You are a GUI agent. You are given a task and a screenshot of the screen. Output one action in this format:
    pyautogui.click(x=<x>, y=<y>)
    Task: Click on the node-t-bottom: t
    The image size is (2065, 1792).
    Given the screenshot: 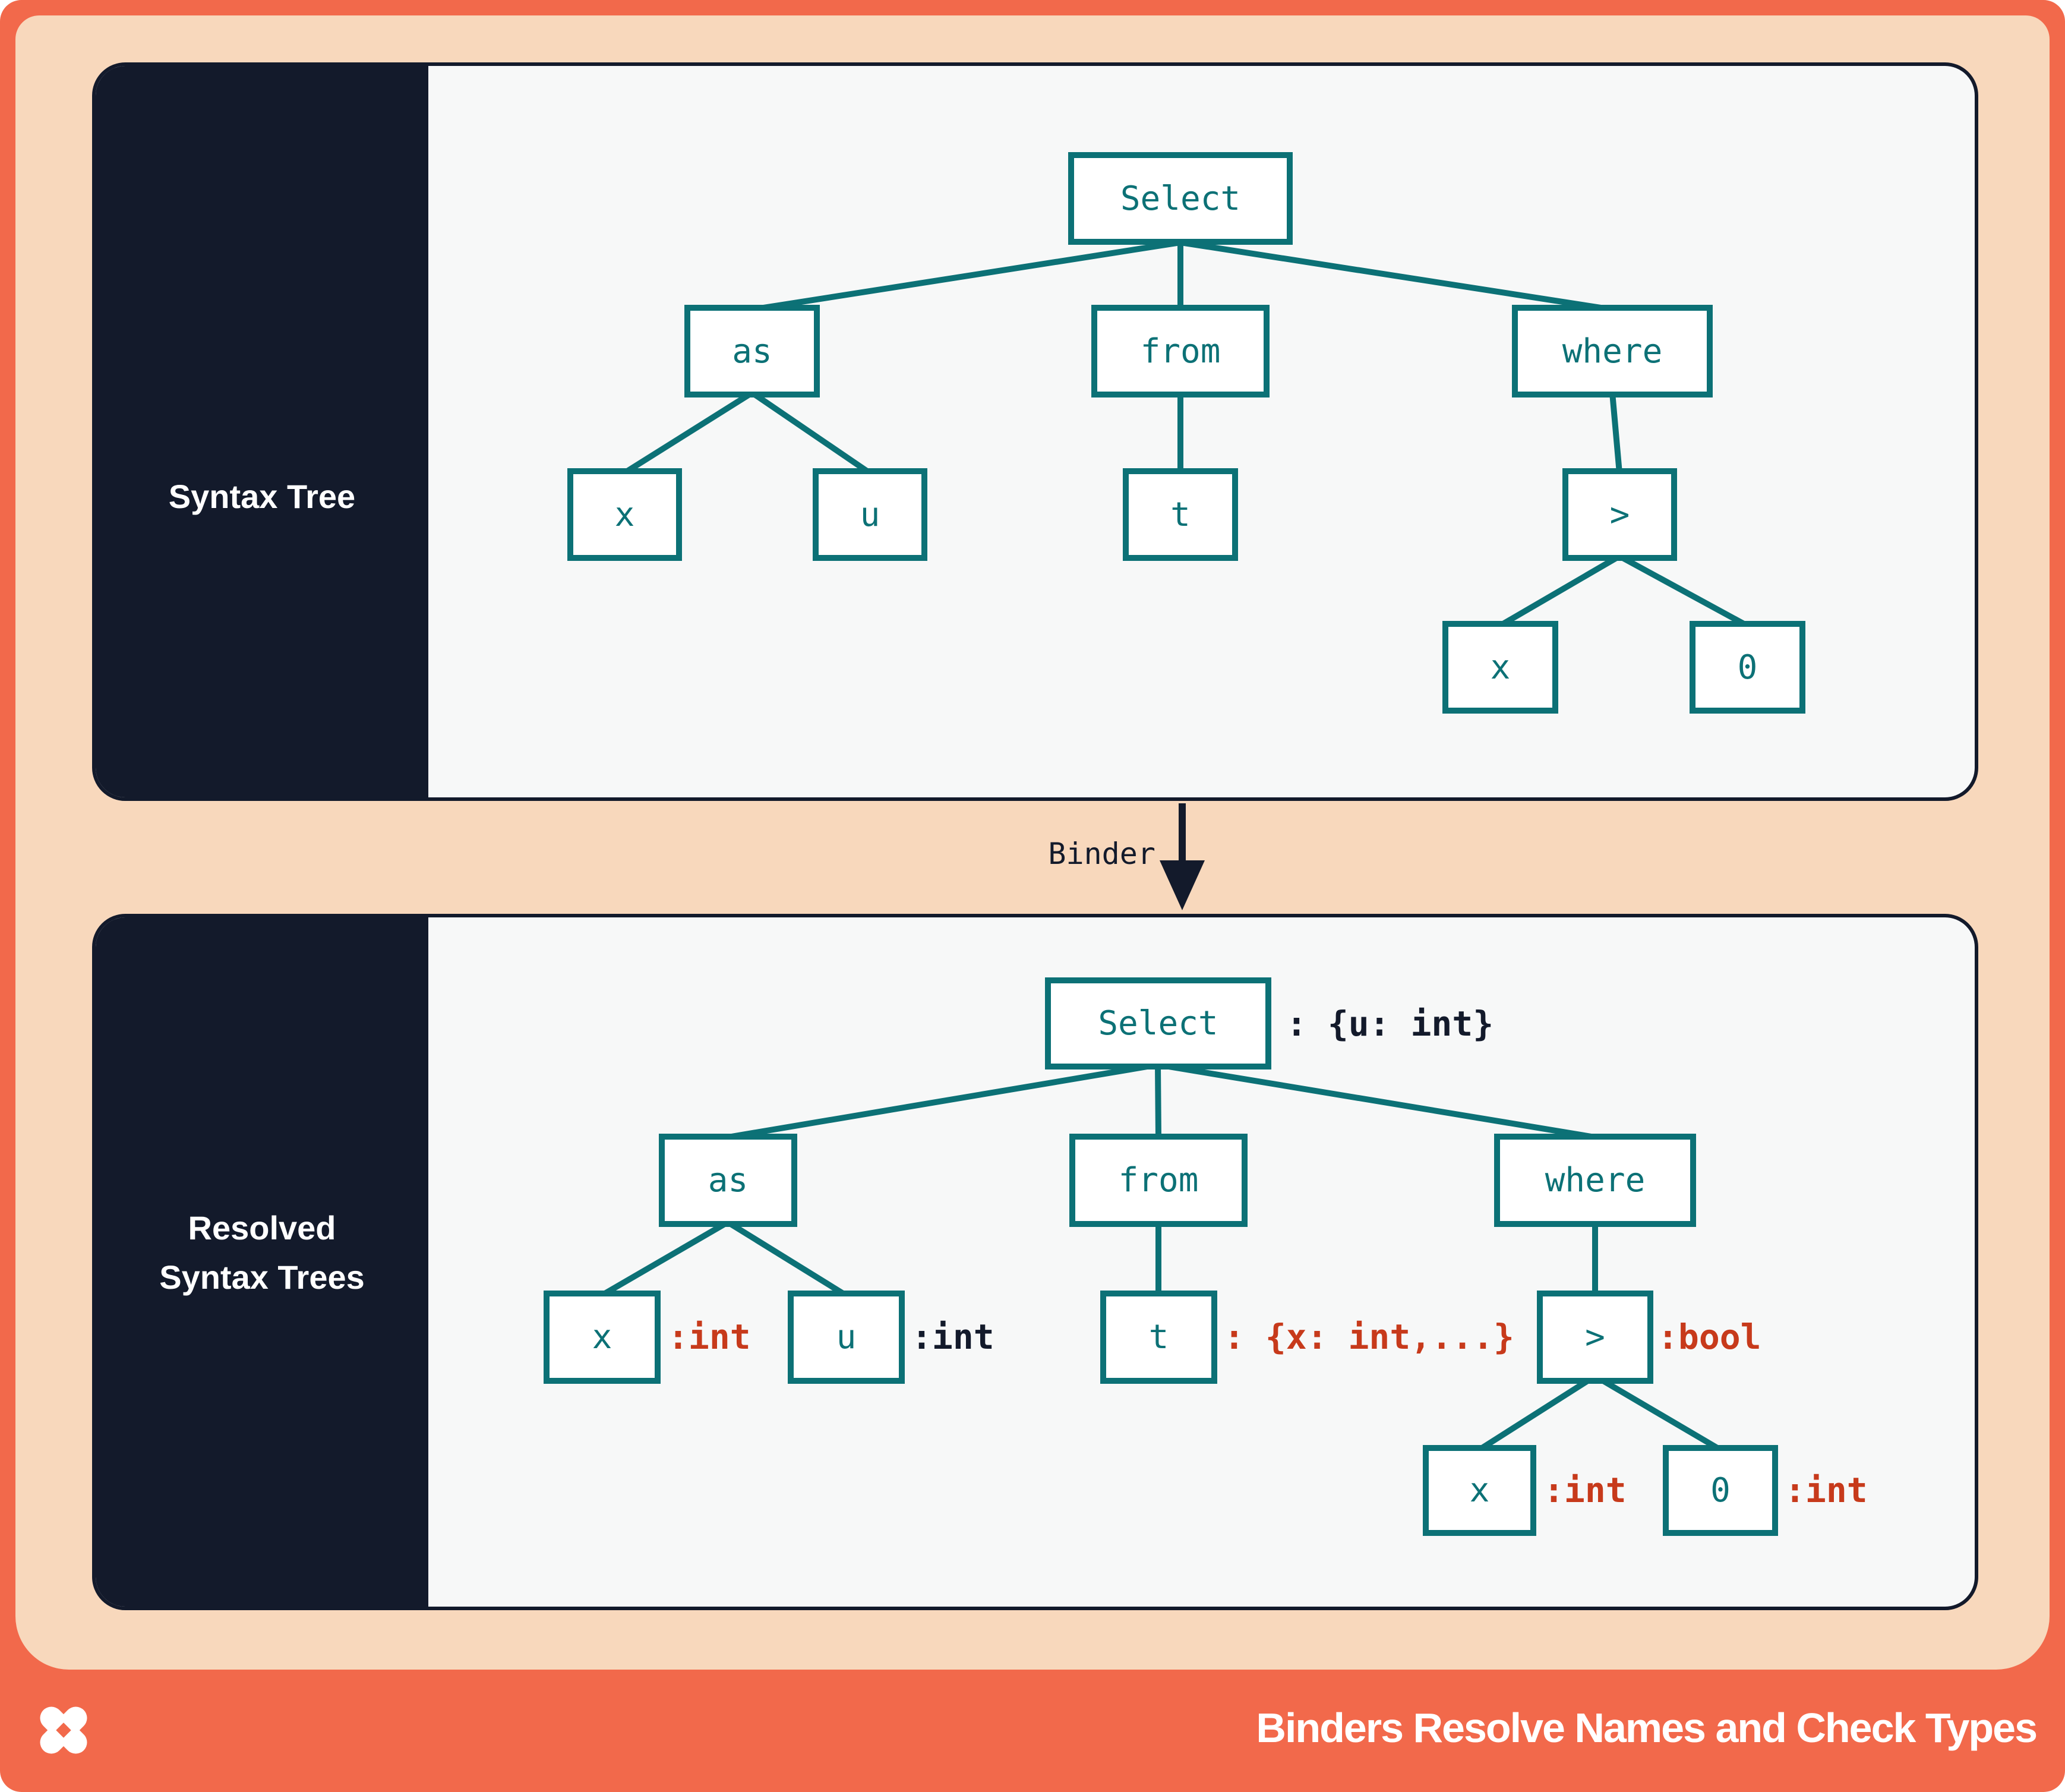 What is the action you would take?
    pyautogui.click(x=1158, y=1337)
    